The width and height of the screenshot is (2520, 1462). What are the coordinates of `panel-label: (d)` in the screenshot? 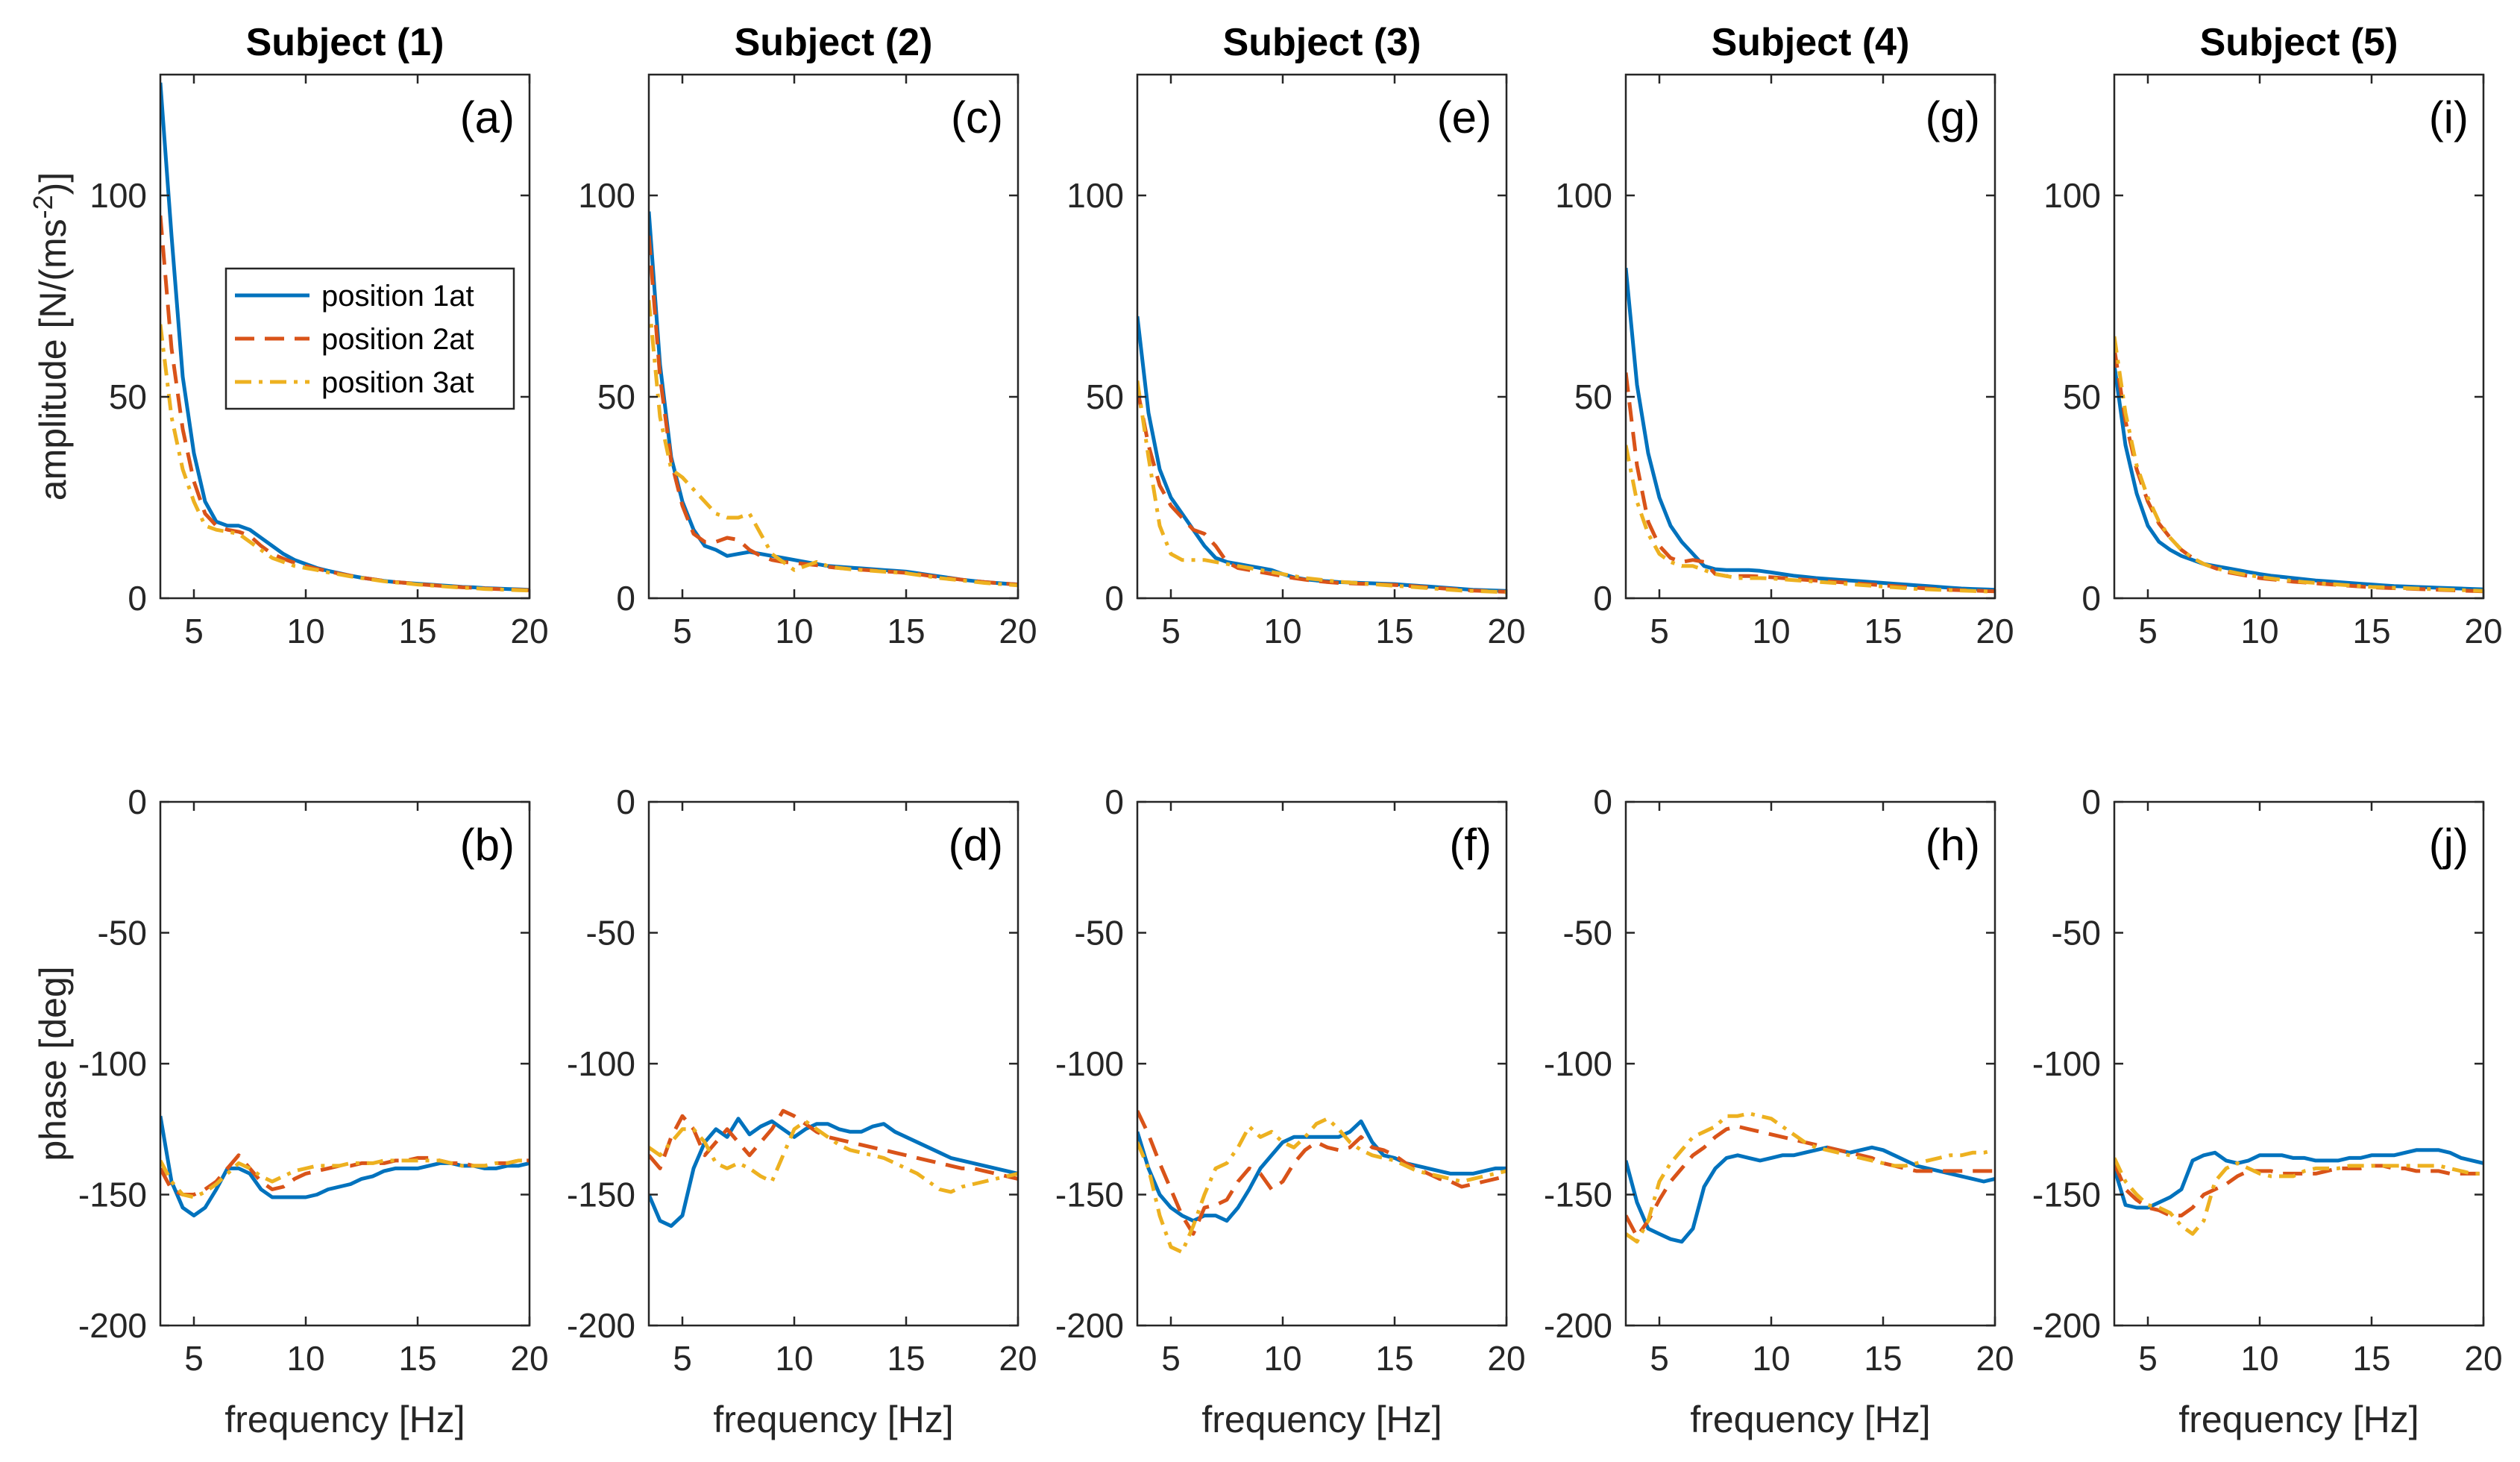 It's located at (976, 845).